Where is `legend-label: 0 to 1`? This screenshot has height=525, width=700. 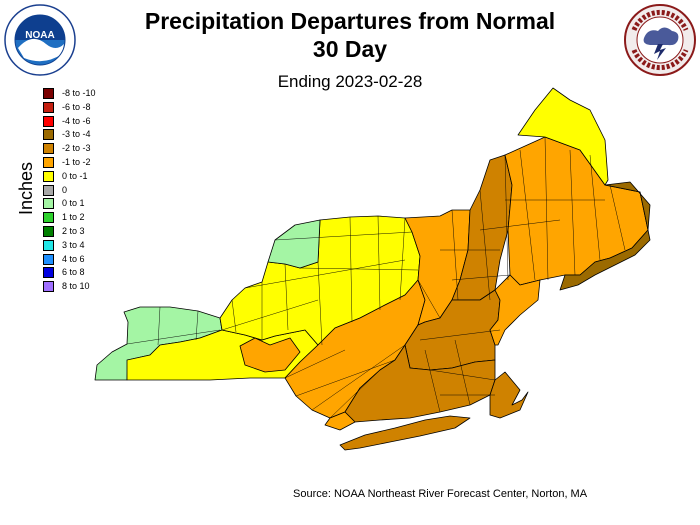
legend-label: 0 to 1 is located at coordinates (73, 203).